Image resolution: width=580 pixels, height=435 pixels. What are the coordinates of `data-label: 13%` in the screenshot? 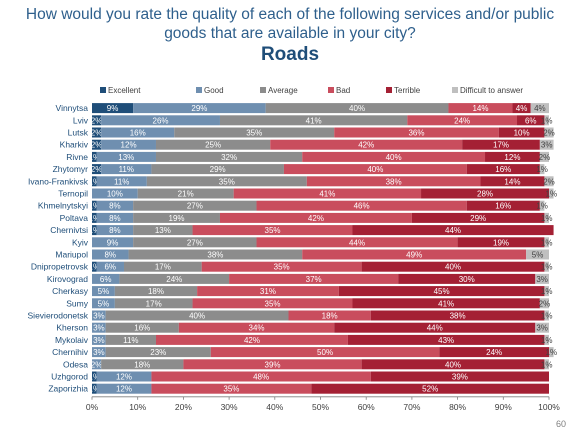 It's located at (163, 230).